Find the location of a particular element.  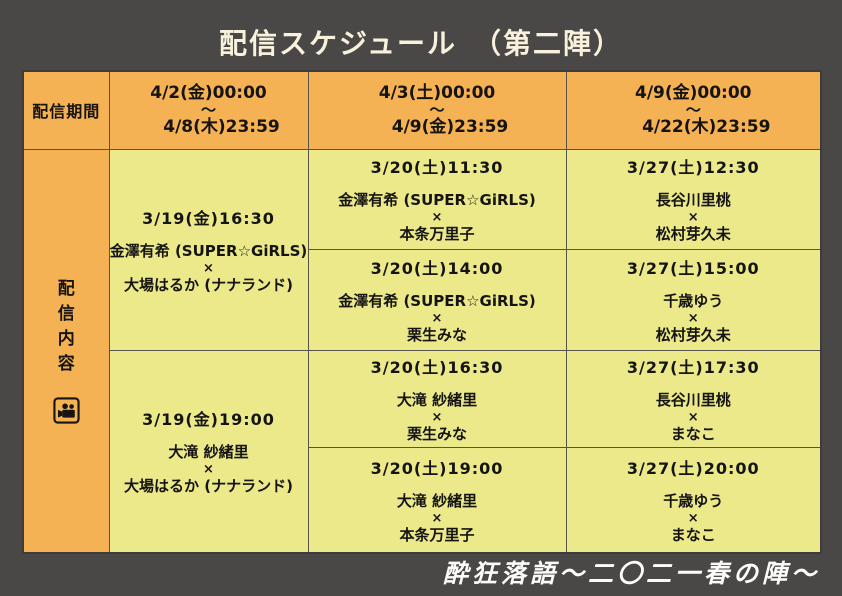

period-3-tilde: ～ is located at coordinates (693, 110).